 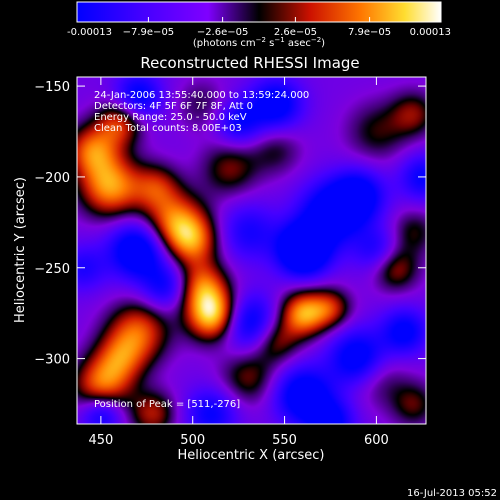 I want to click on x-tick-label-3: 600, so click(x=376, y=440).